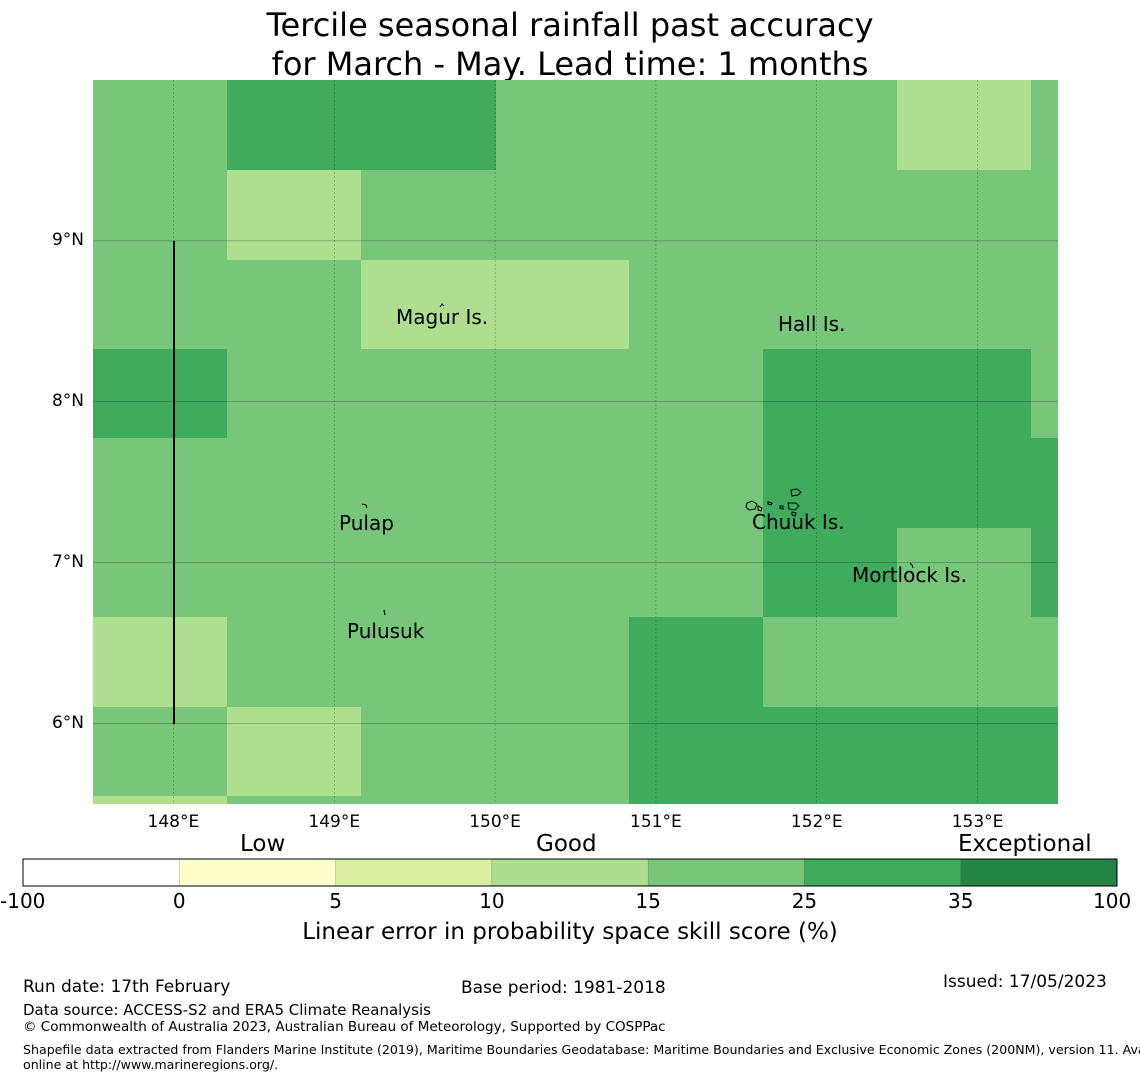 This screenshot has width=1140, height=1080. Describe the element at coordinates (442, 305) in the screenshot. I see `magur-island-shape` at that location.